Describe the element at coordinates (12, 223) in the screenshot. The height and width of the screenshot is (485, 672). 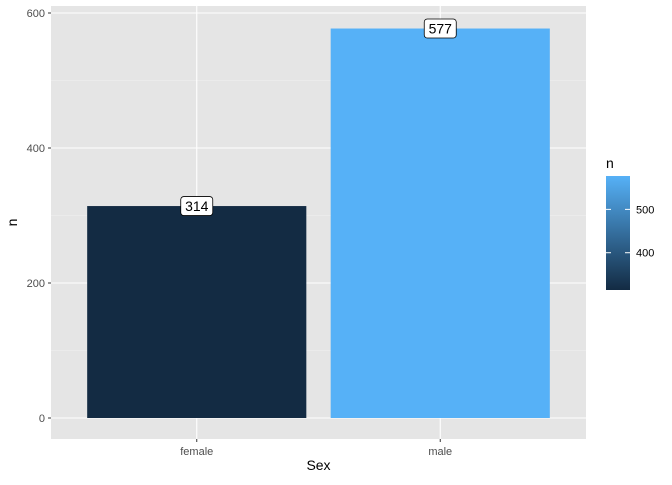
I see `y-axis-title: n` at that location.